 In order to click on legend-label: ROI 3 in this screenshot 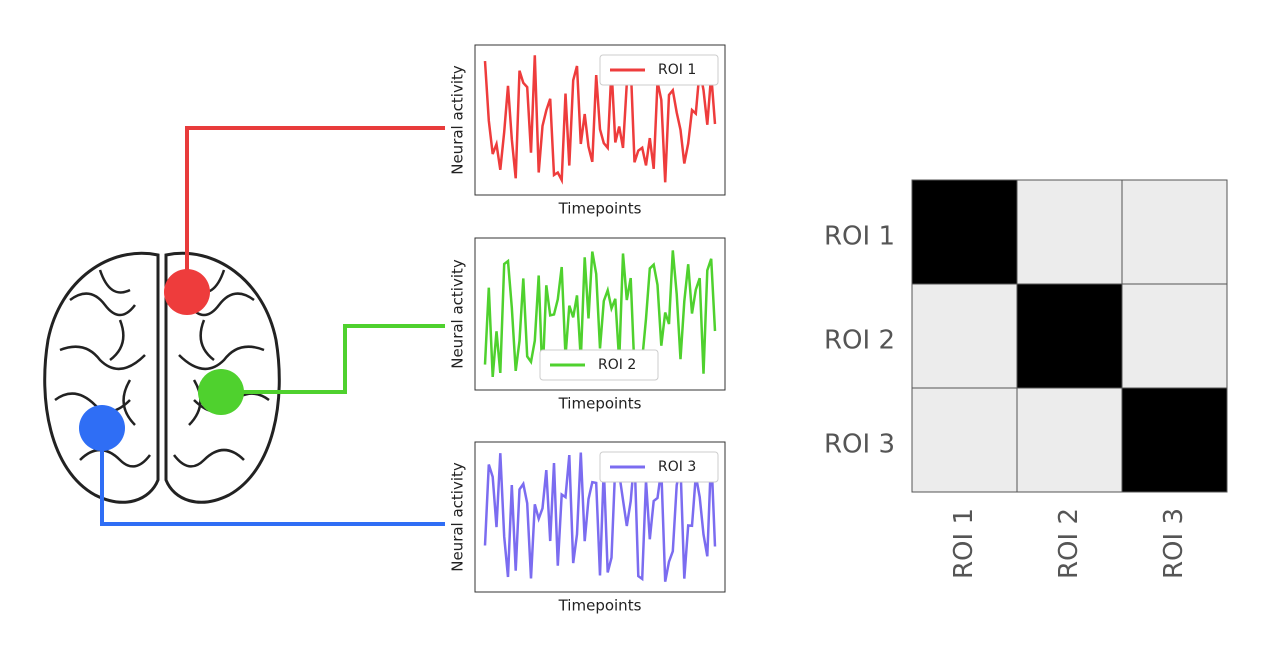, I will do `click(677, 467)`.